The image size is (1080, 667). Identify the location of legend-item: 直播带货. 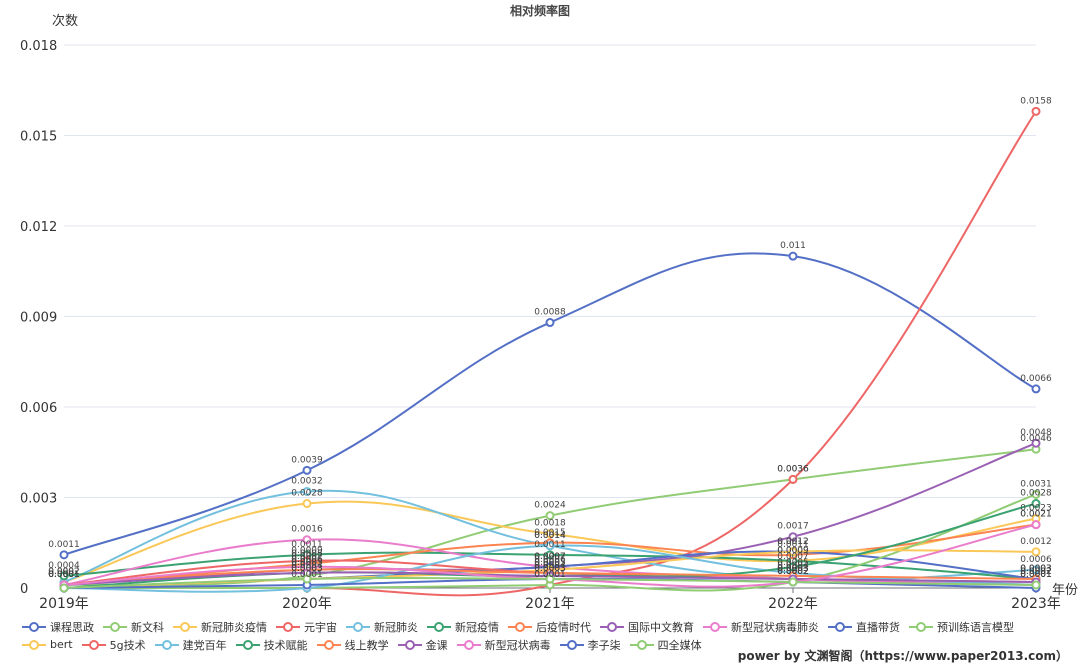
(864, 627).